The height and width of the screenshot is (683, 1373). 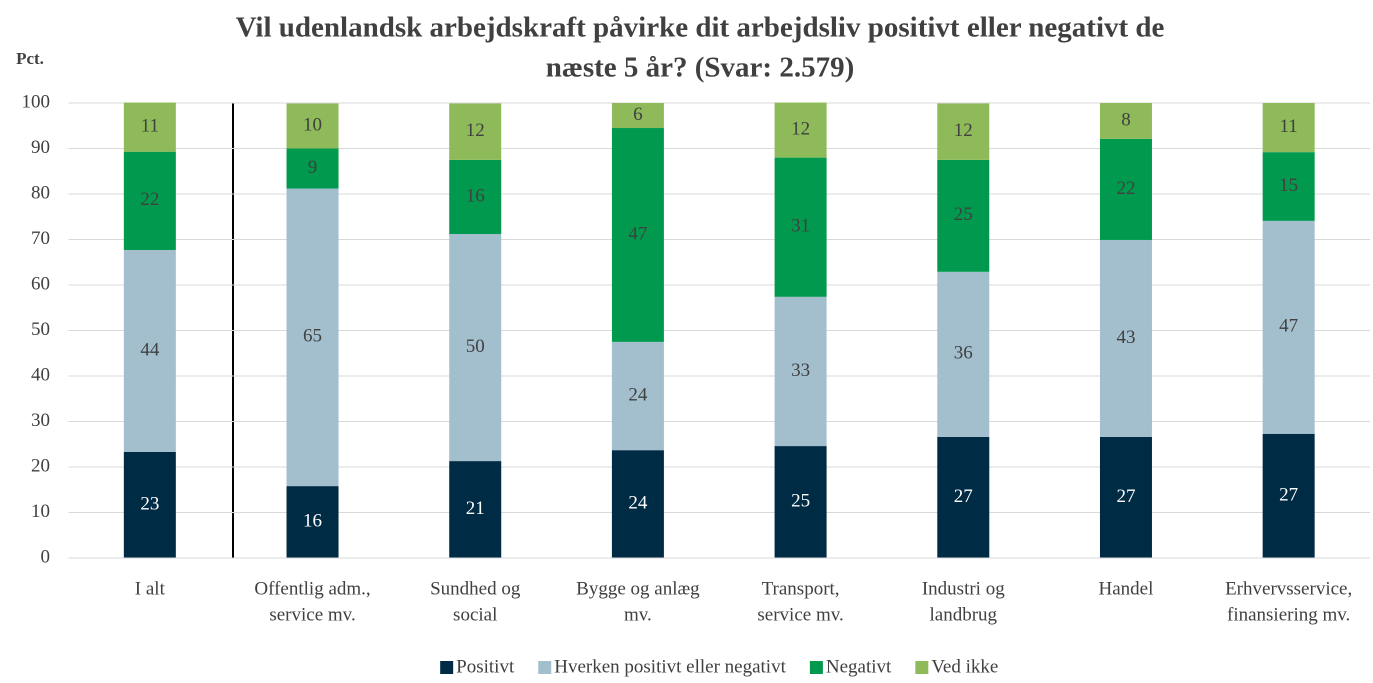 I want to click on y-tick-label: 60, so click(x=40, y=283).